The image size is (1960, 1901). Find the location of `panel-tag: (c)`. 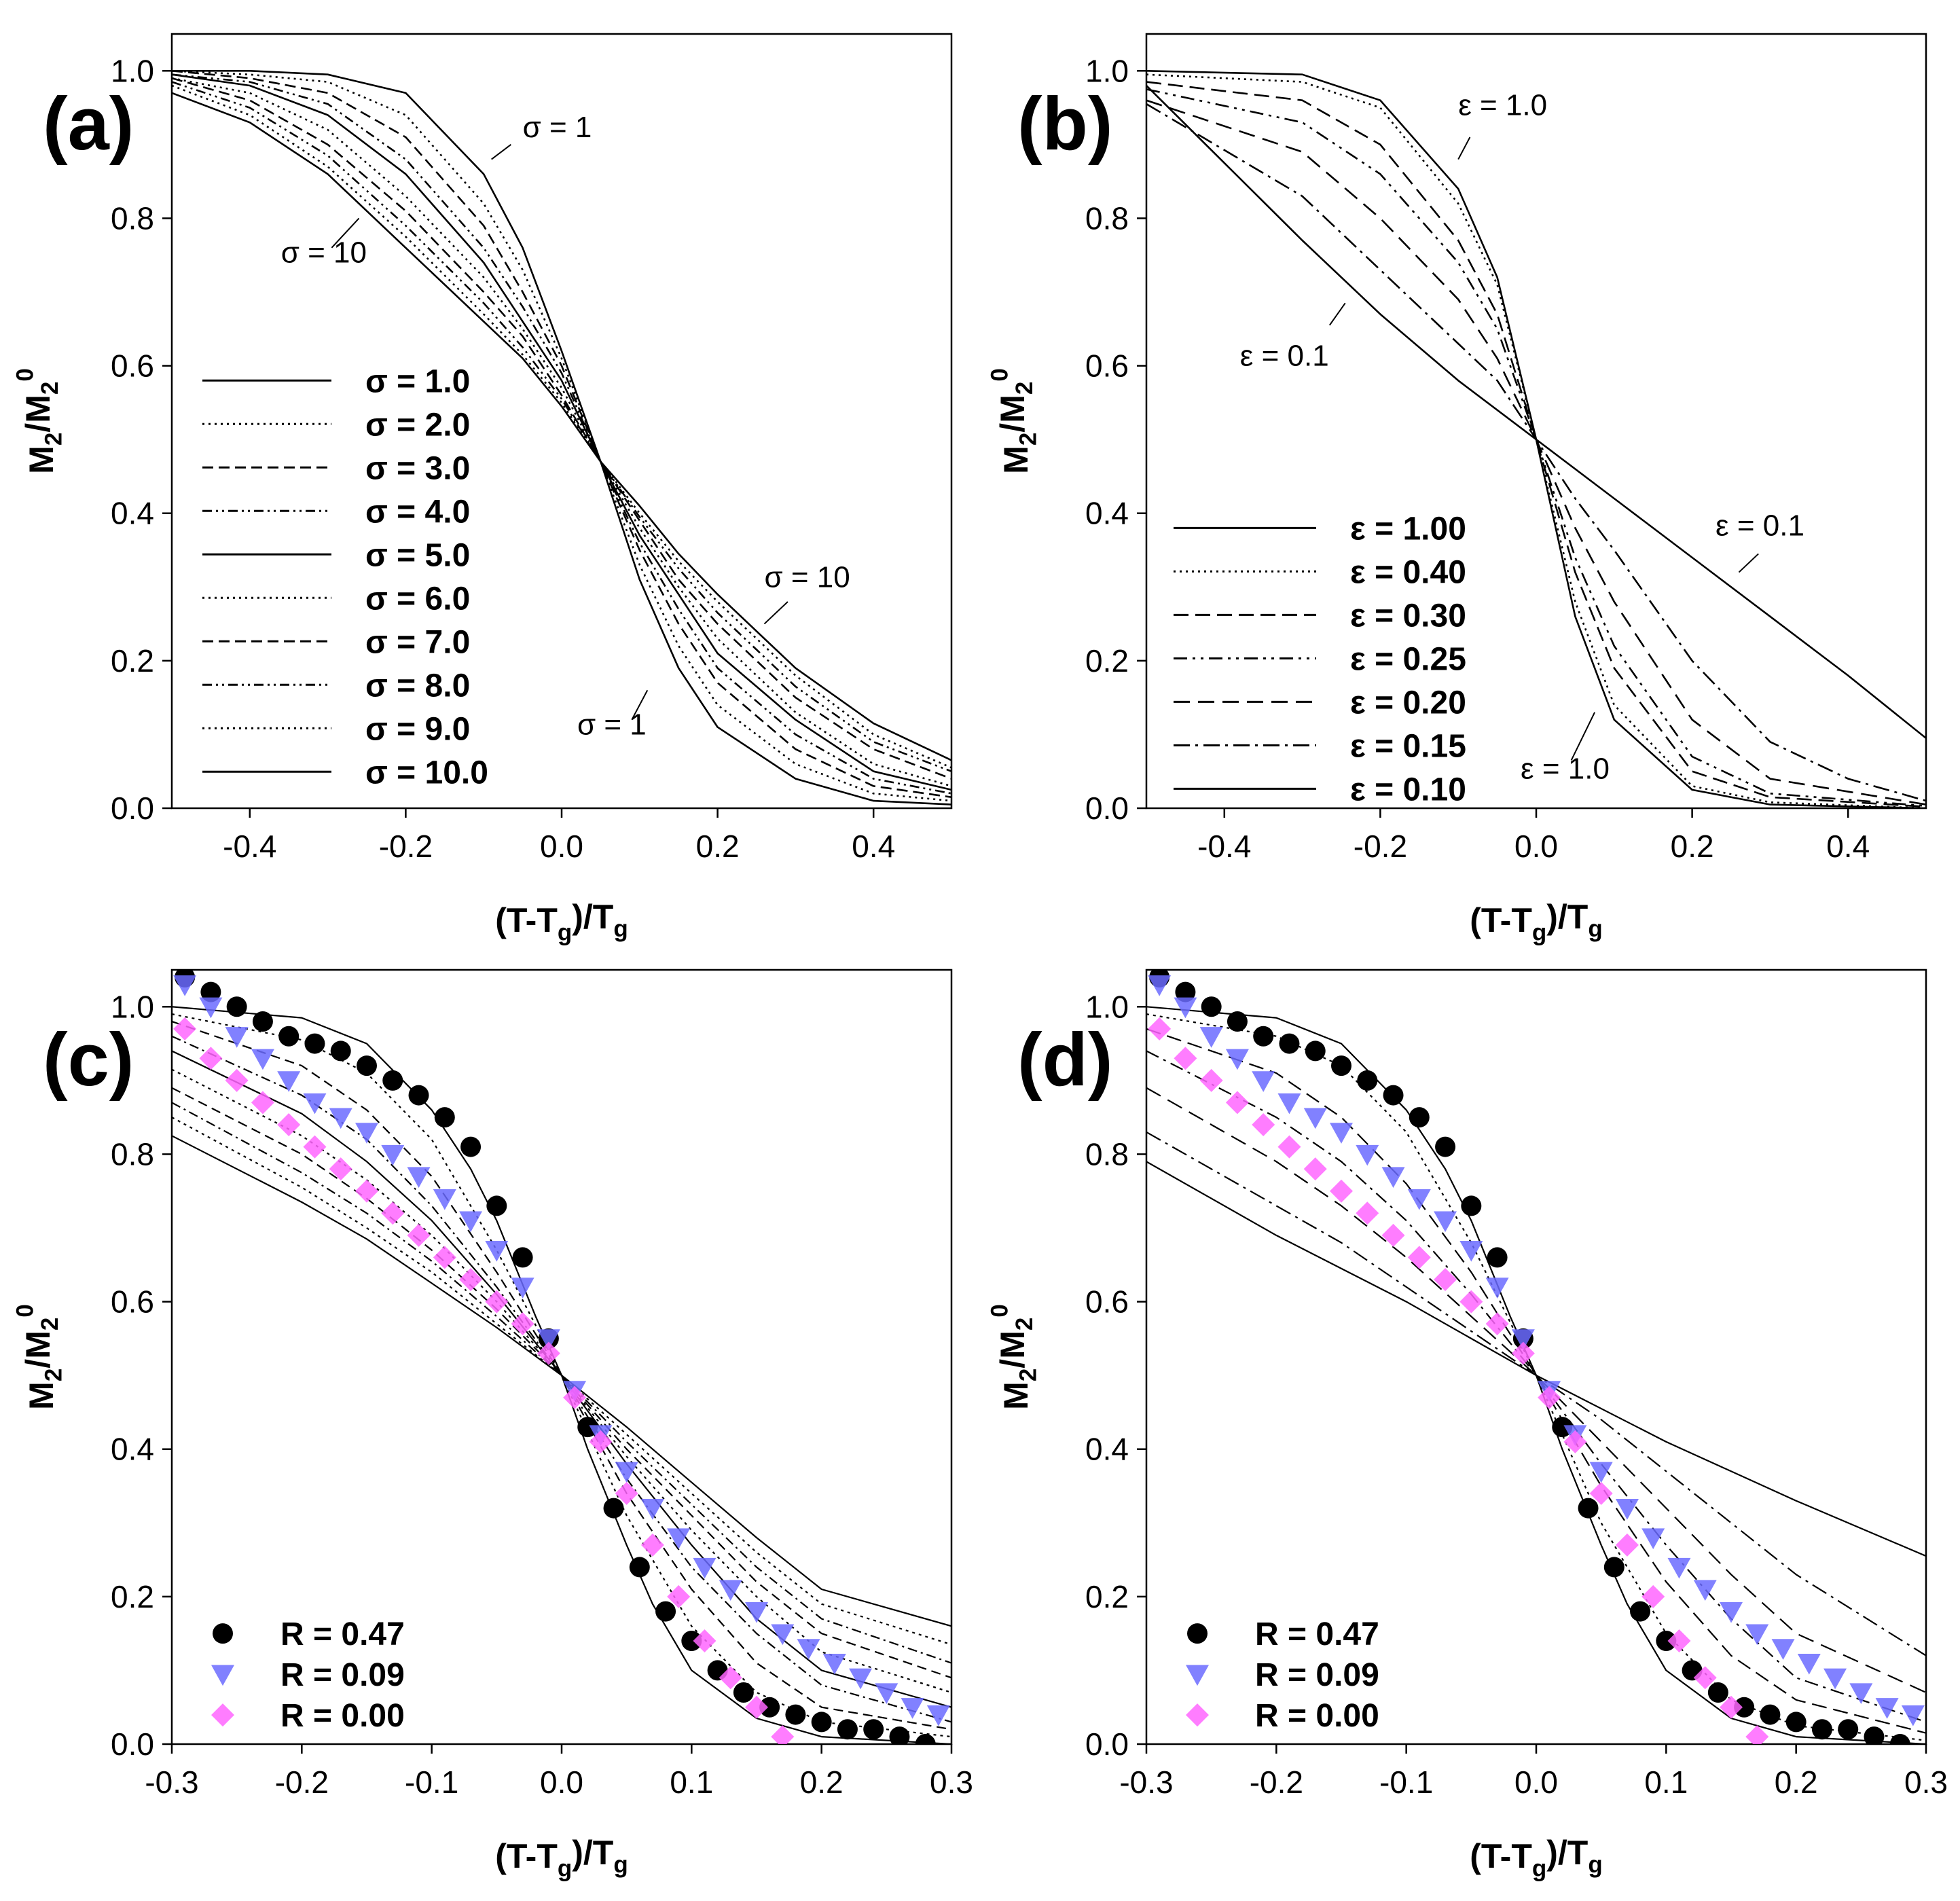

panel-tag: (c) is located at coordinates (88, 1060).